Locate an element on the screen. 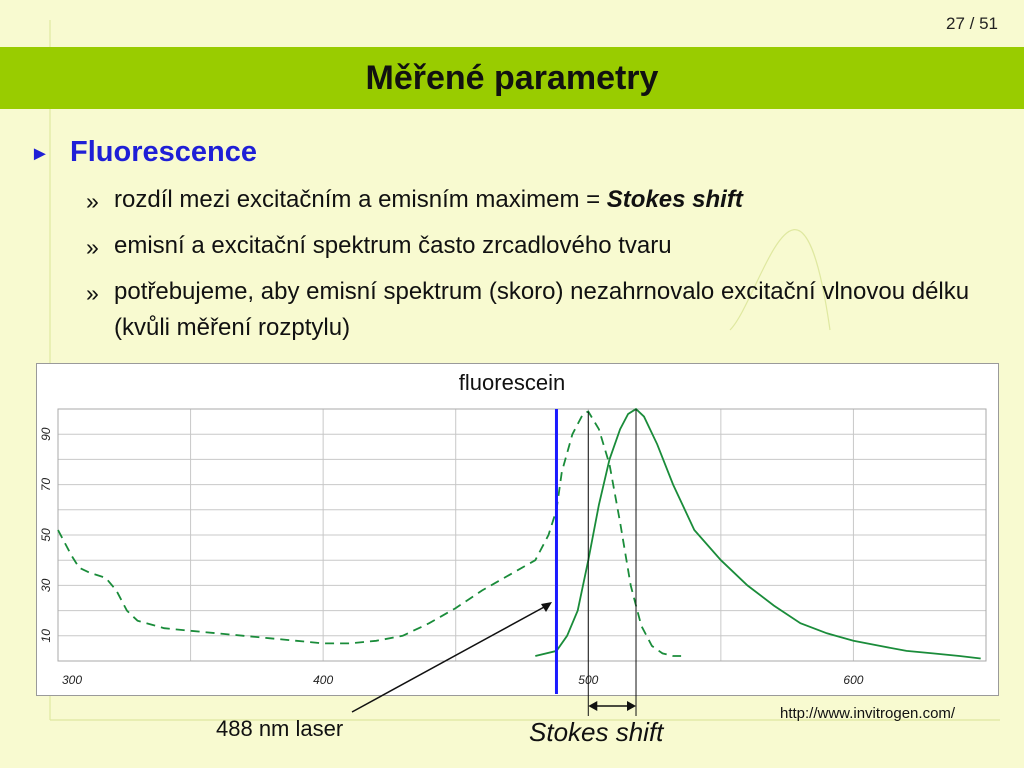  y-tick-label: 50 is located at coordinates (46, 535).